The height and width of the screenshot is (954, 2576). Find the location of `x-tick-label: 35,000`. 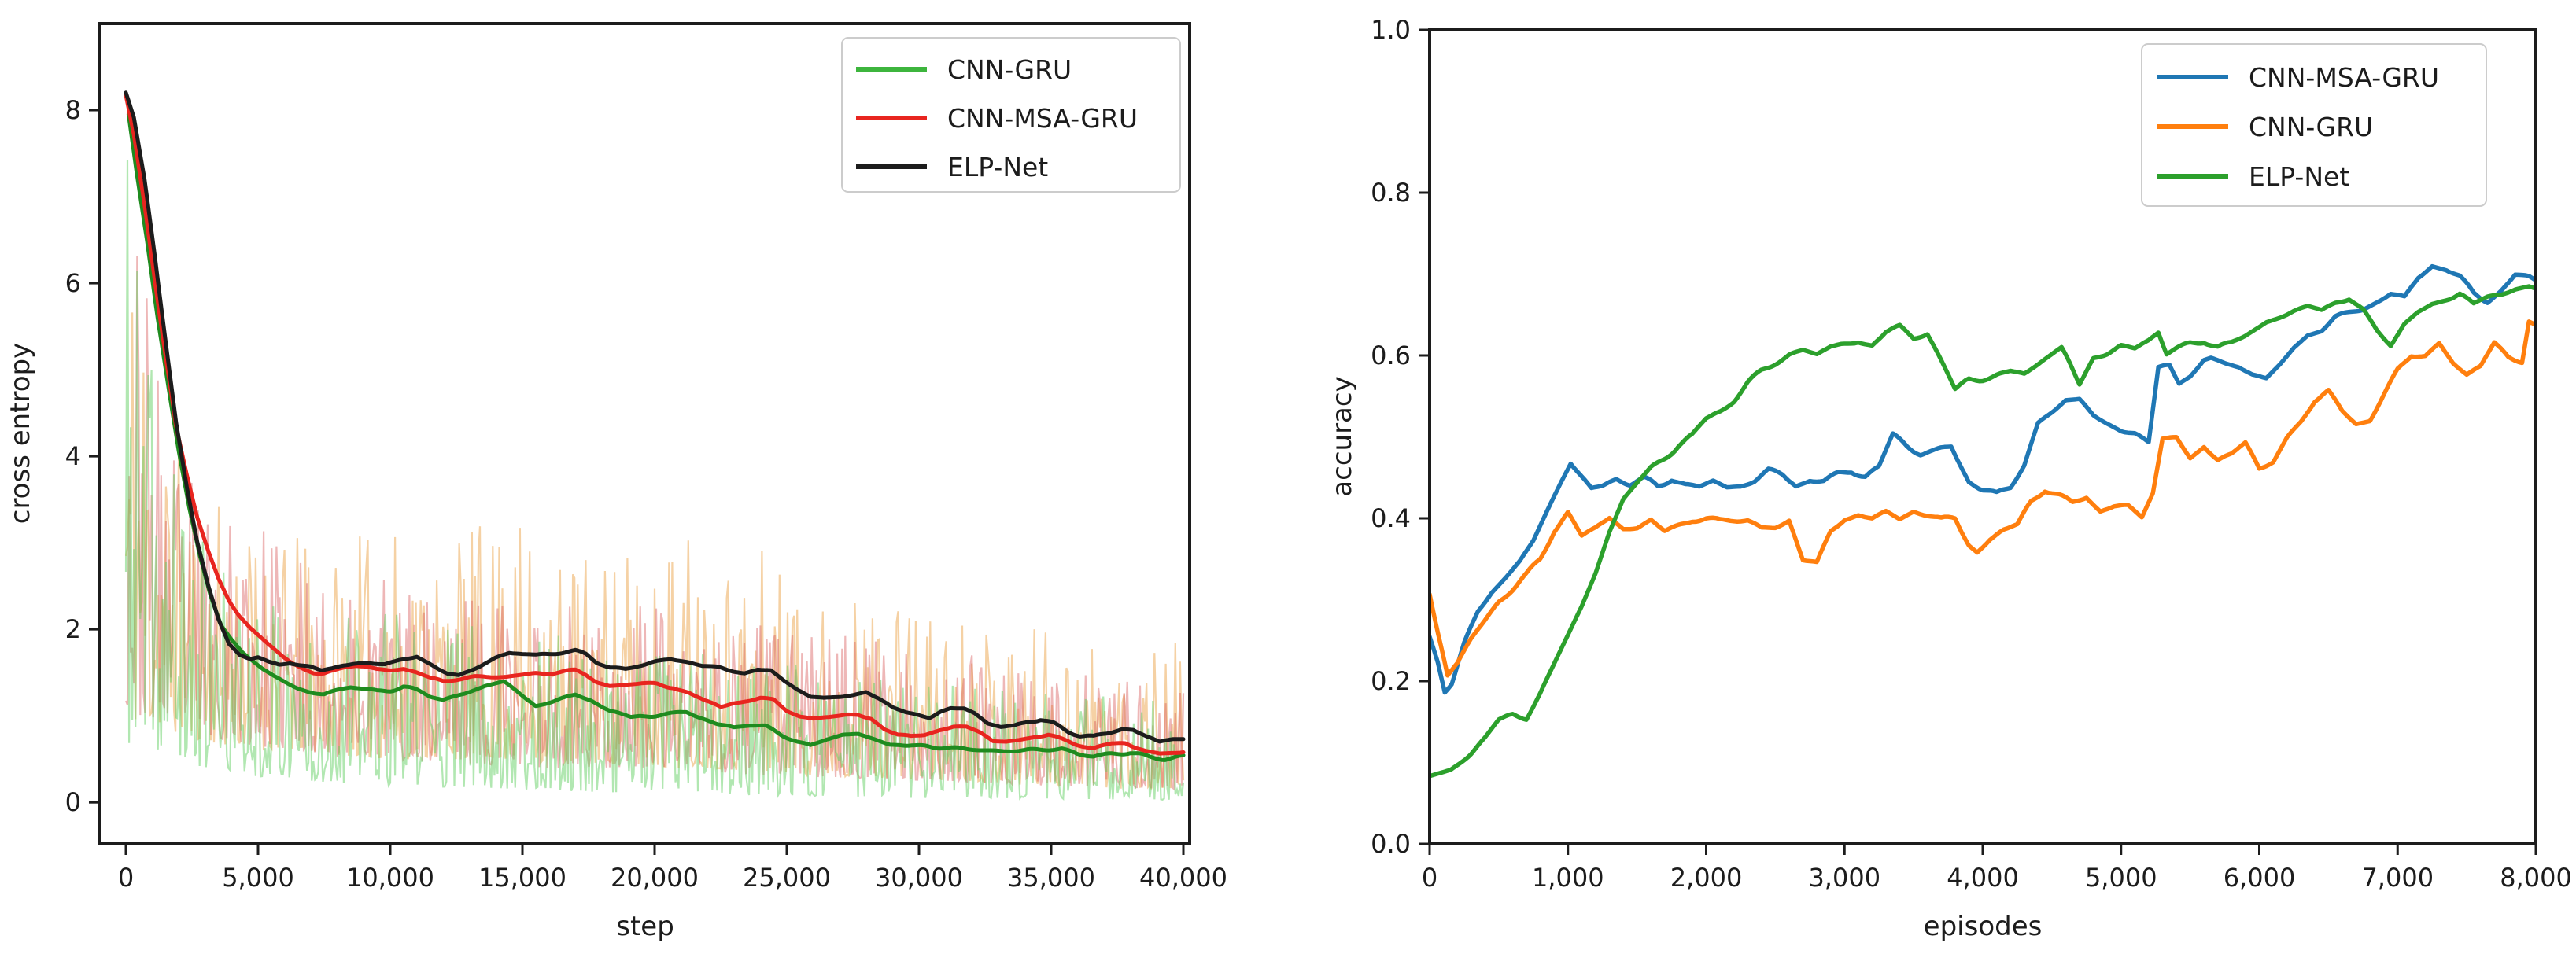

x-tick-label: 35,000 is located at coordinates (1051, 878).